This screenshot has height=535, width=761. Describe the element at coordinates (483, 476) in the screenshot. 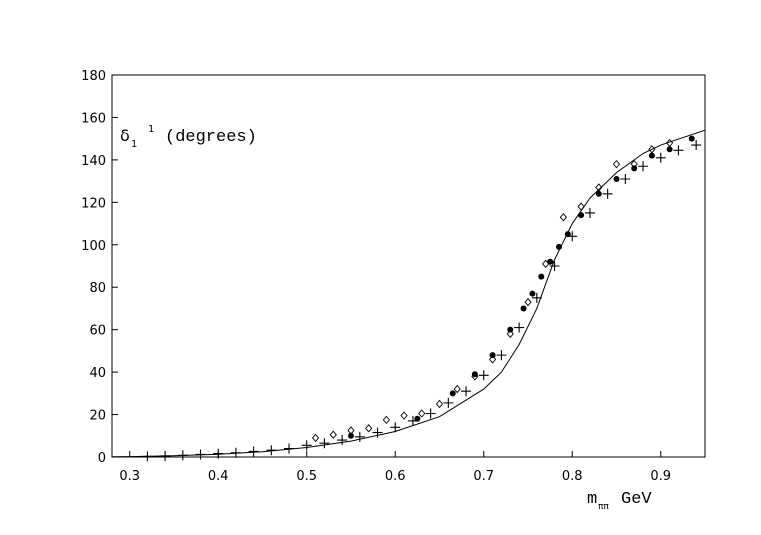

I see `x-tick-label: 0.7` at that location.